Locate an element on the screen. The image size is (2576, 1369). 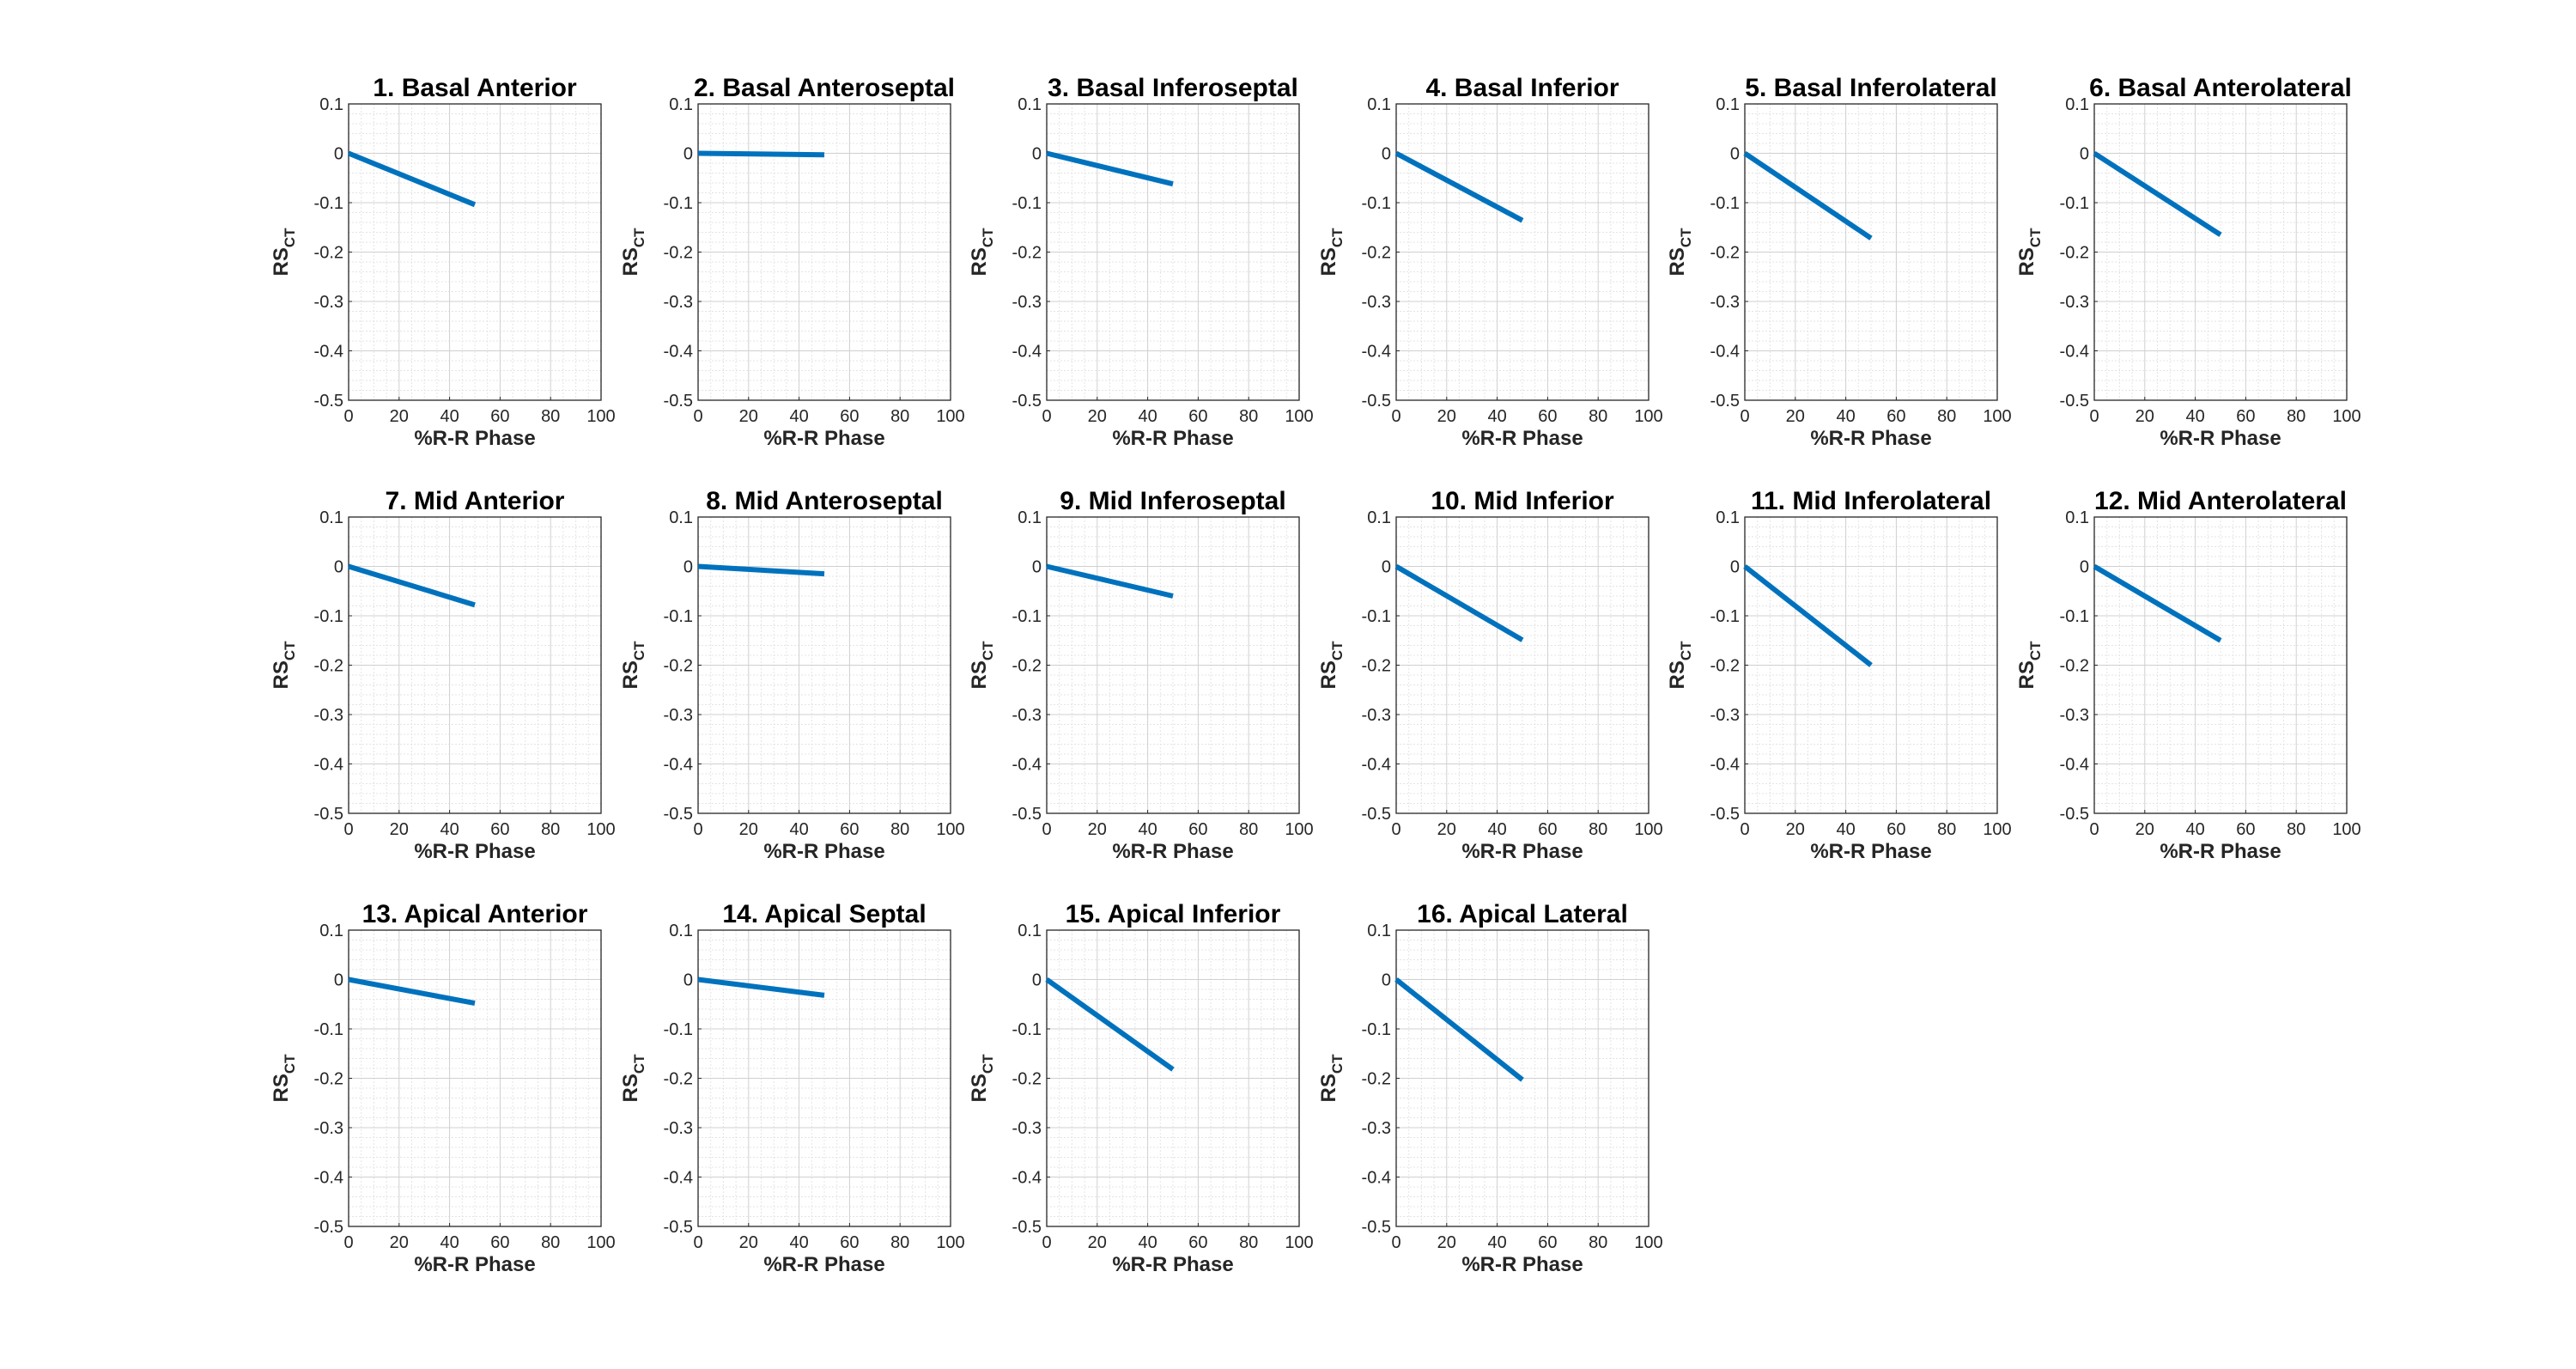
subplot-title: 4. Basal Inferior is located at coordinates (1522, 88).